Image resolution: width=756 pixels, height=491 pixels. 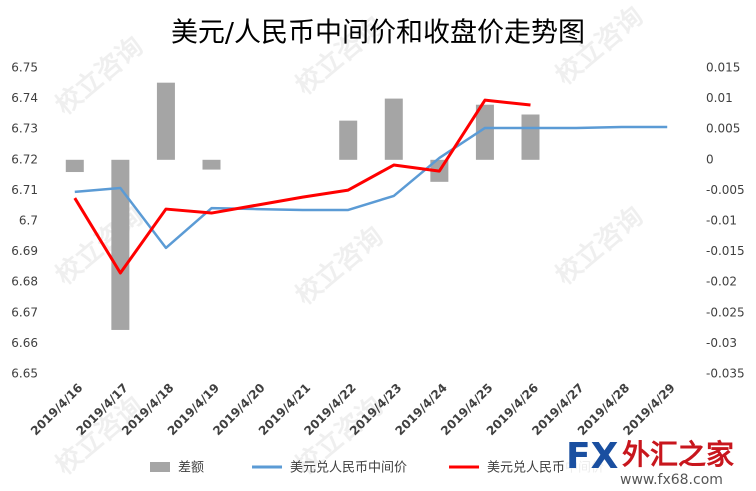 What do you see at coordinates (24, 282) in the screenshot?
I see `y-tick-label: 6.68` at bounding box center [24, 282].